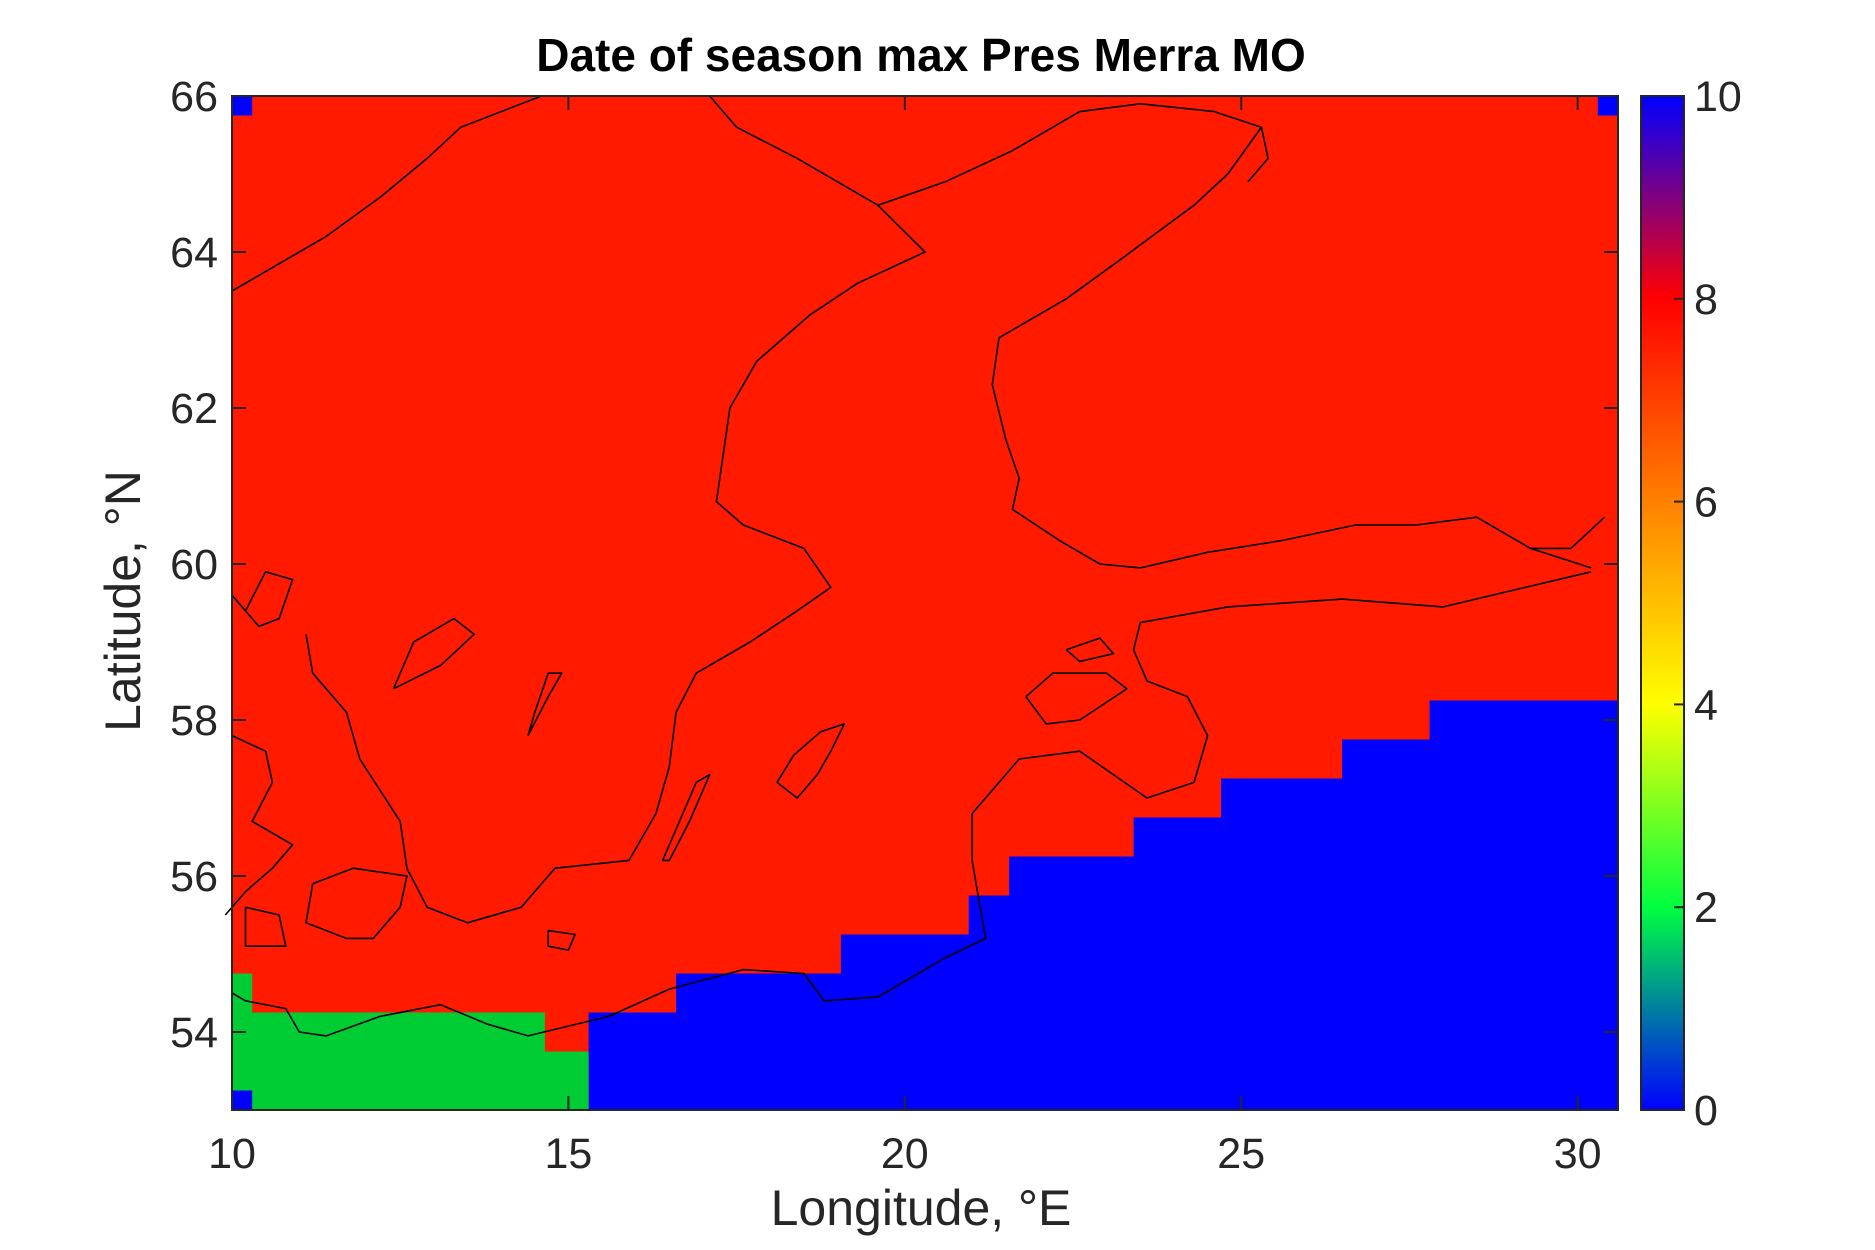 The height and width of the screenshot is (1250, 1875). Describe the element at coordinates (1662, 603) in the screenshot. I see `colorbar-scale` at that location.